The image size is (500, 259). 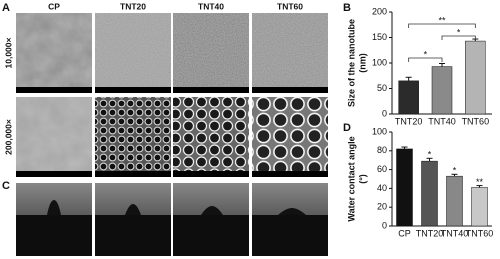 What do you see at coordinates (362, 63) in the screenshot?
I see `y-axis-label: (nm)` at bounding box center [362, 63].